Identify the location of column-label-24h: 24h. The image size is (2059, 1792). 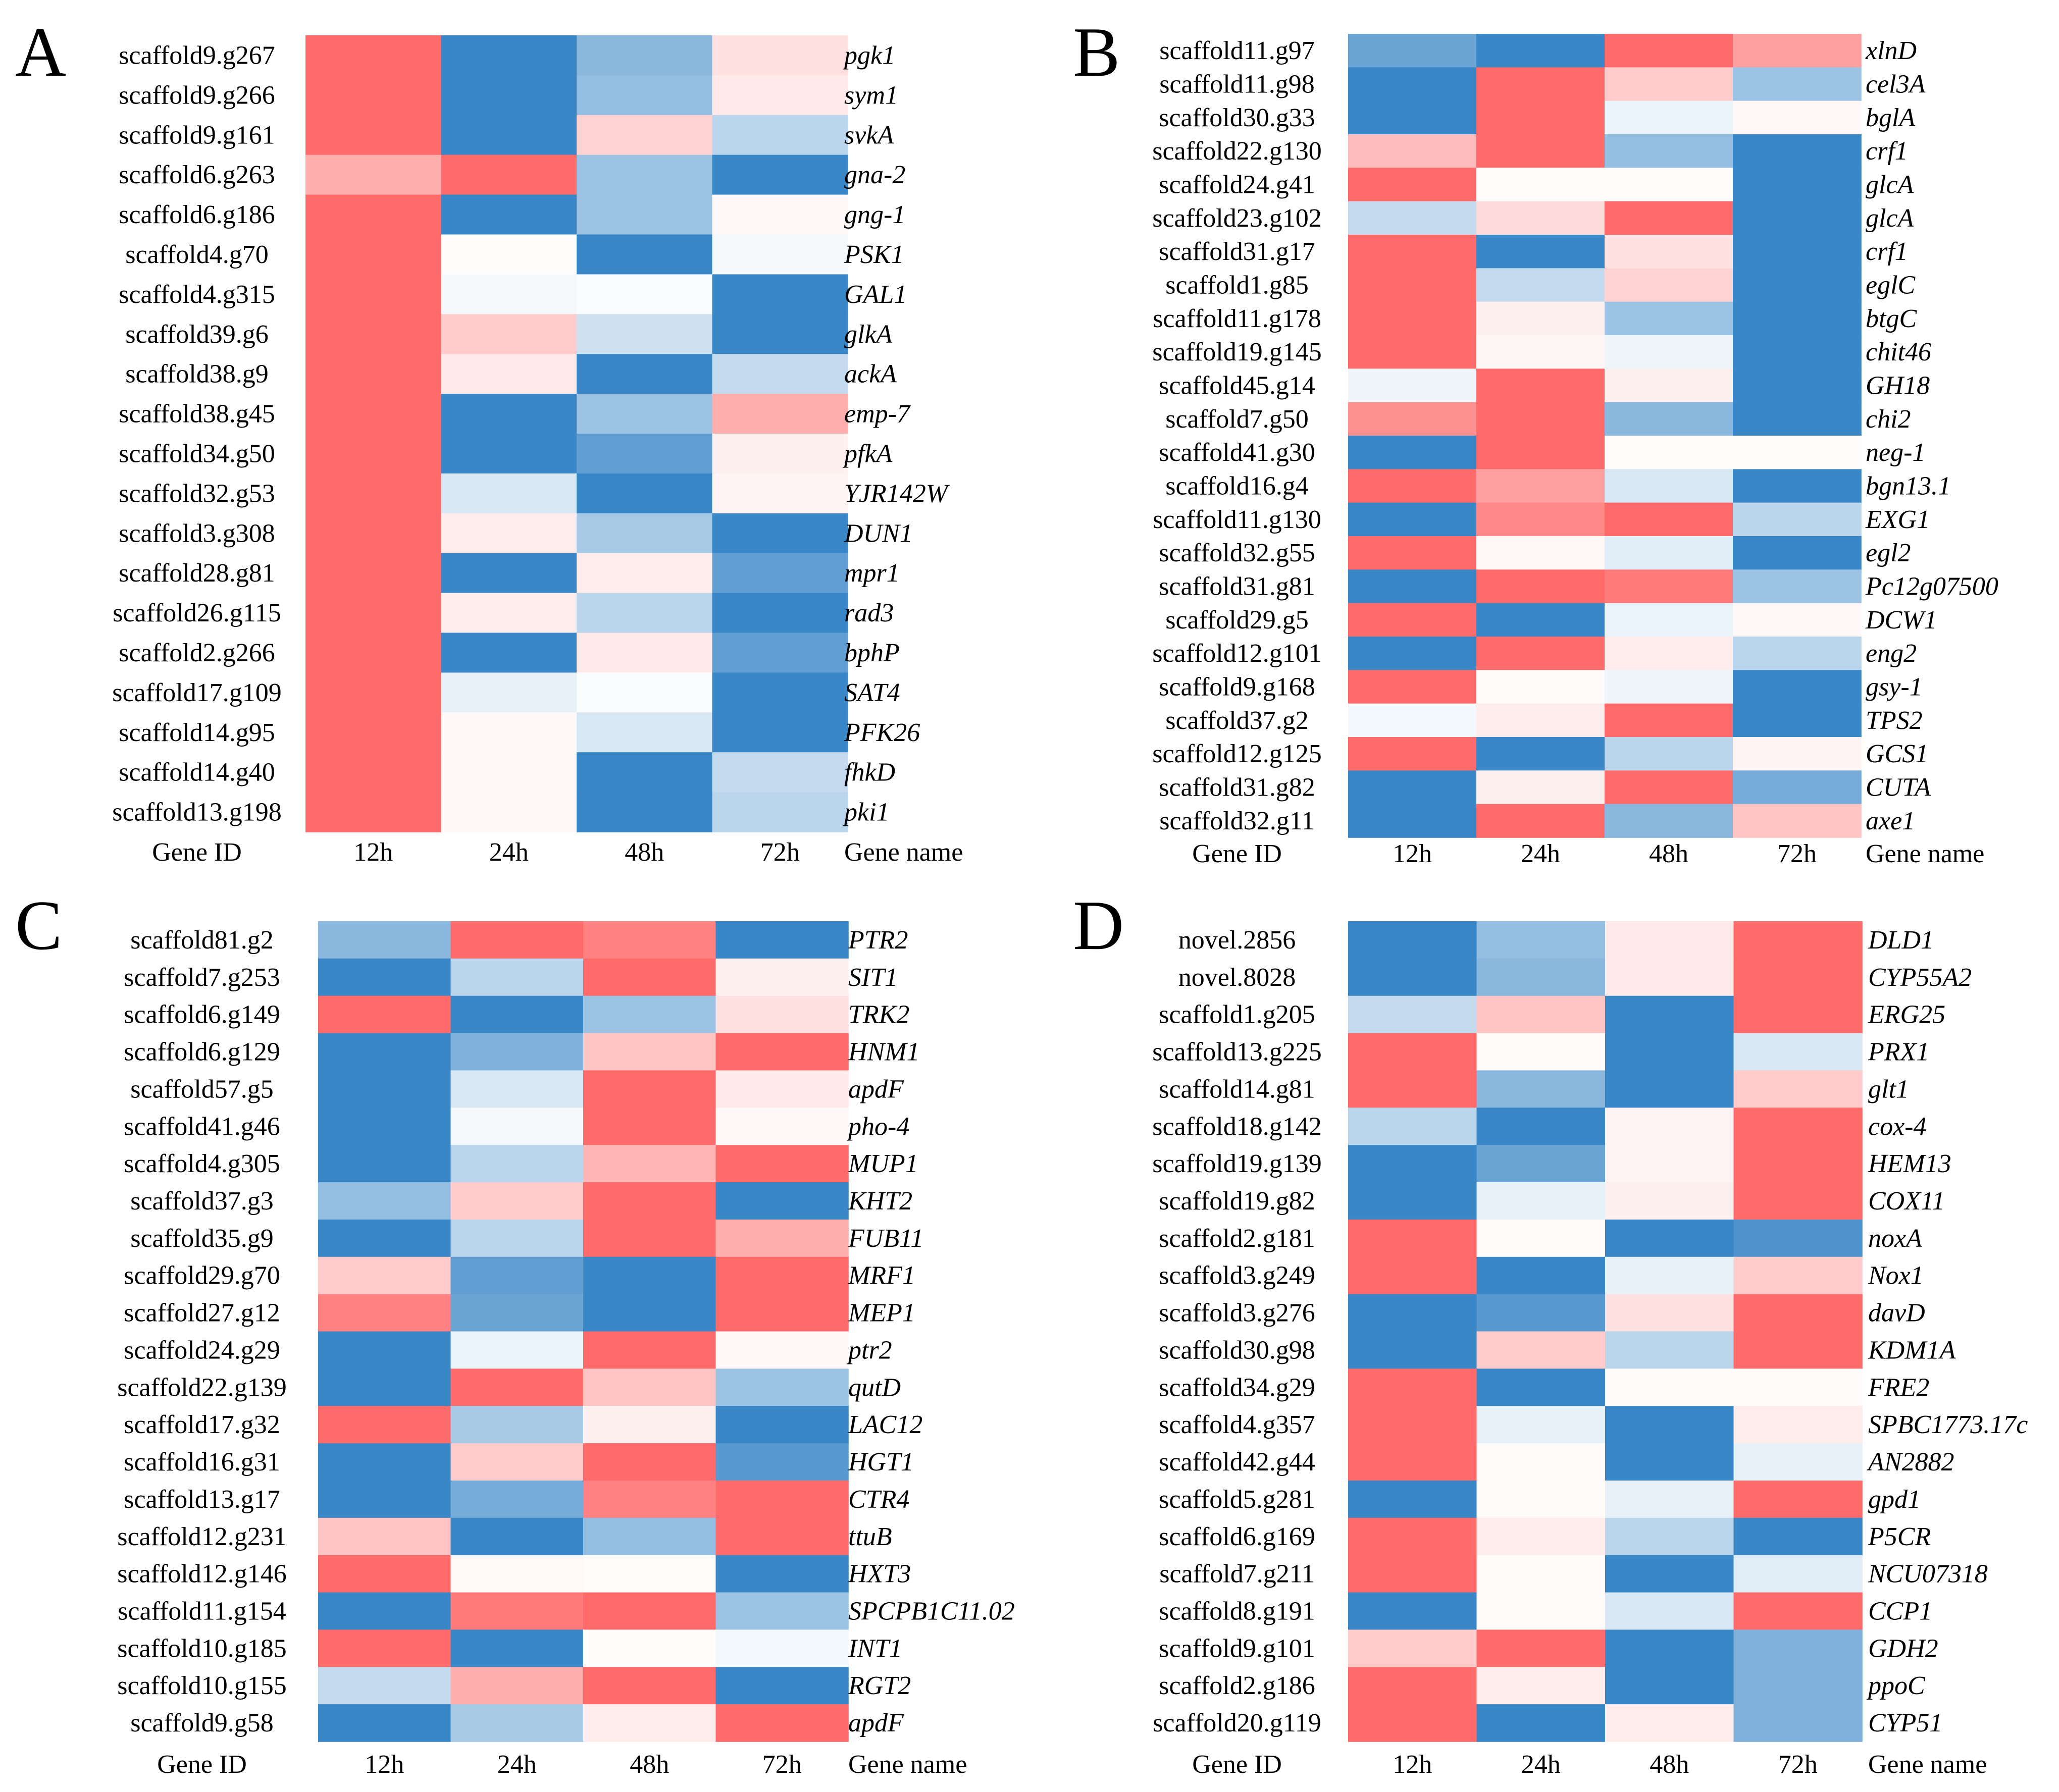
(1540, 853).